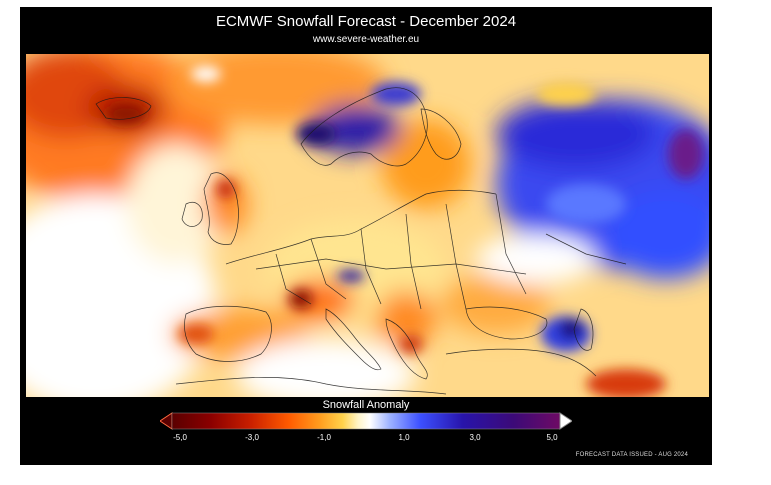 This screenshot has height=485, width=771. Describe the element at coordinates (366, 21) in the screenshot. I see `map-title: ECMWF Snowfall Forecast - December 2024` at that location.